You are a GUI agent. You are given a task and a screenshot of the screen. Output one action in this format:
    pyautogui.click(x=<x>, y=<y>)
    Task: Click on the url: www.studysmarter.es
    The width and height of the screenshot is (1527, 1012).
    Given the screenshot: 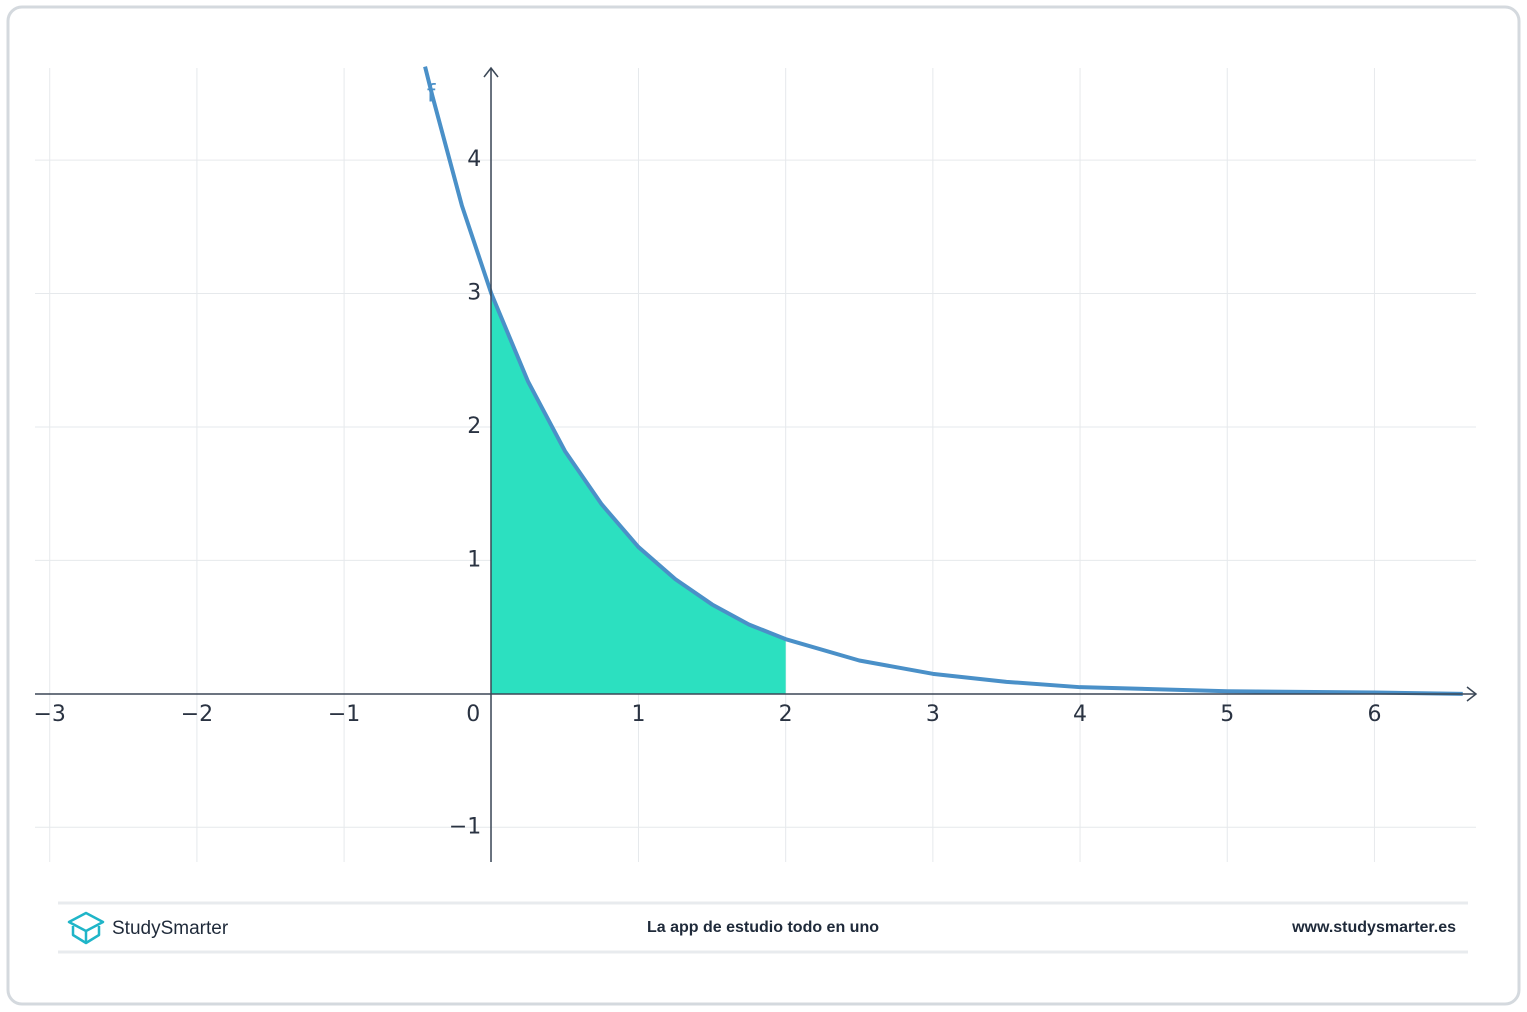 What is the action you would take?
    pyautogui.click(x=1373, y=927)
    